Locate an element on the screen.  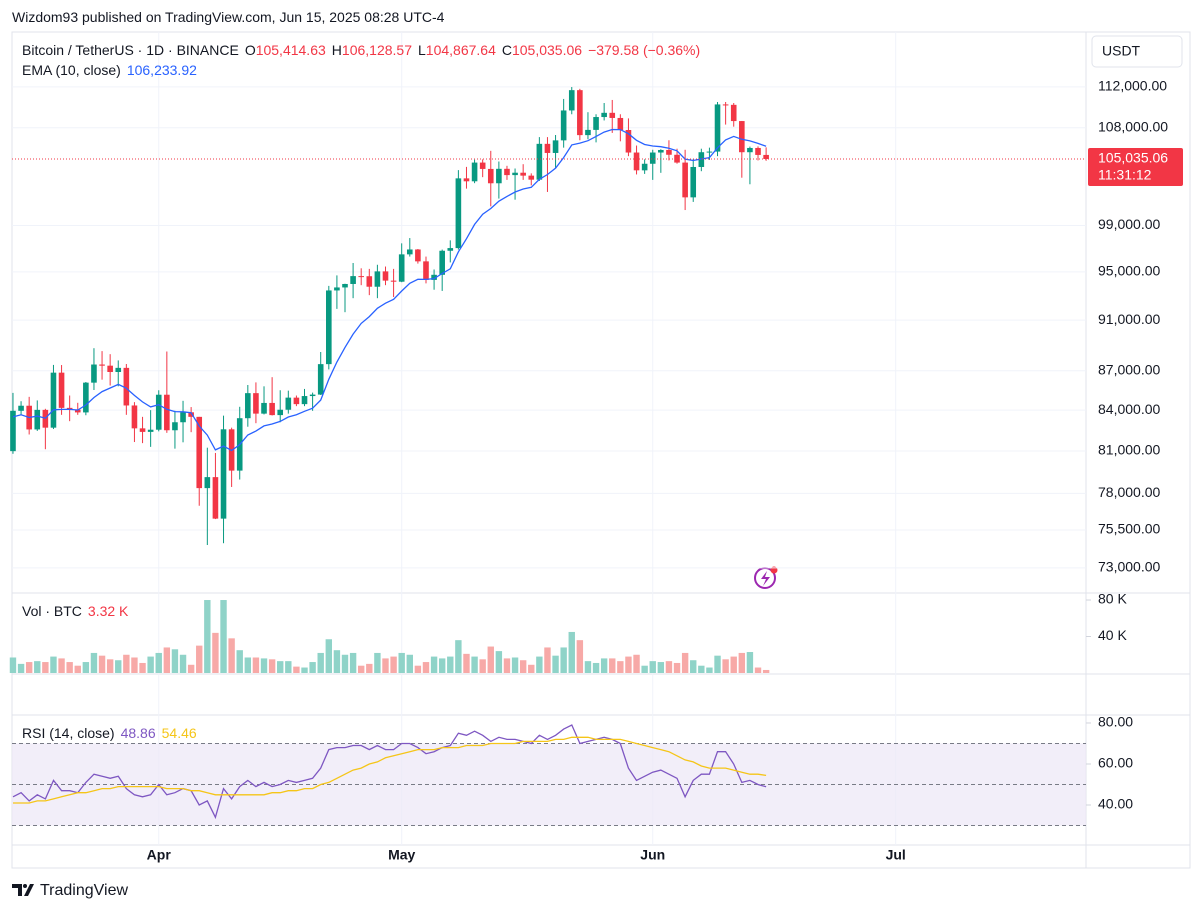
ohlc-value: 105,035.06 is located at coordinates (547, 50).